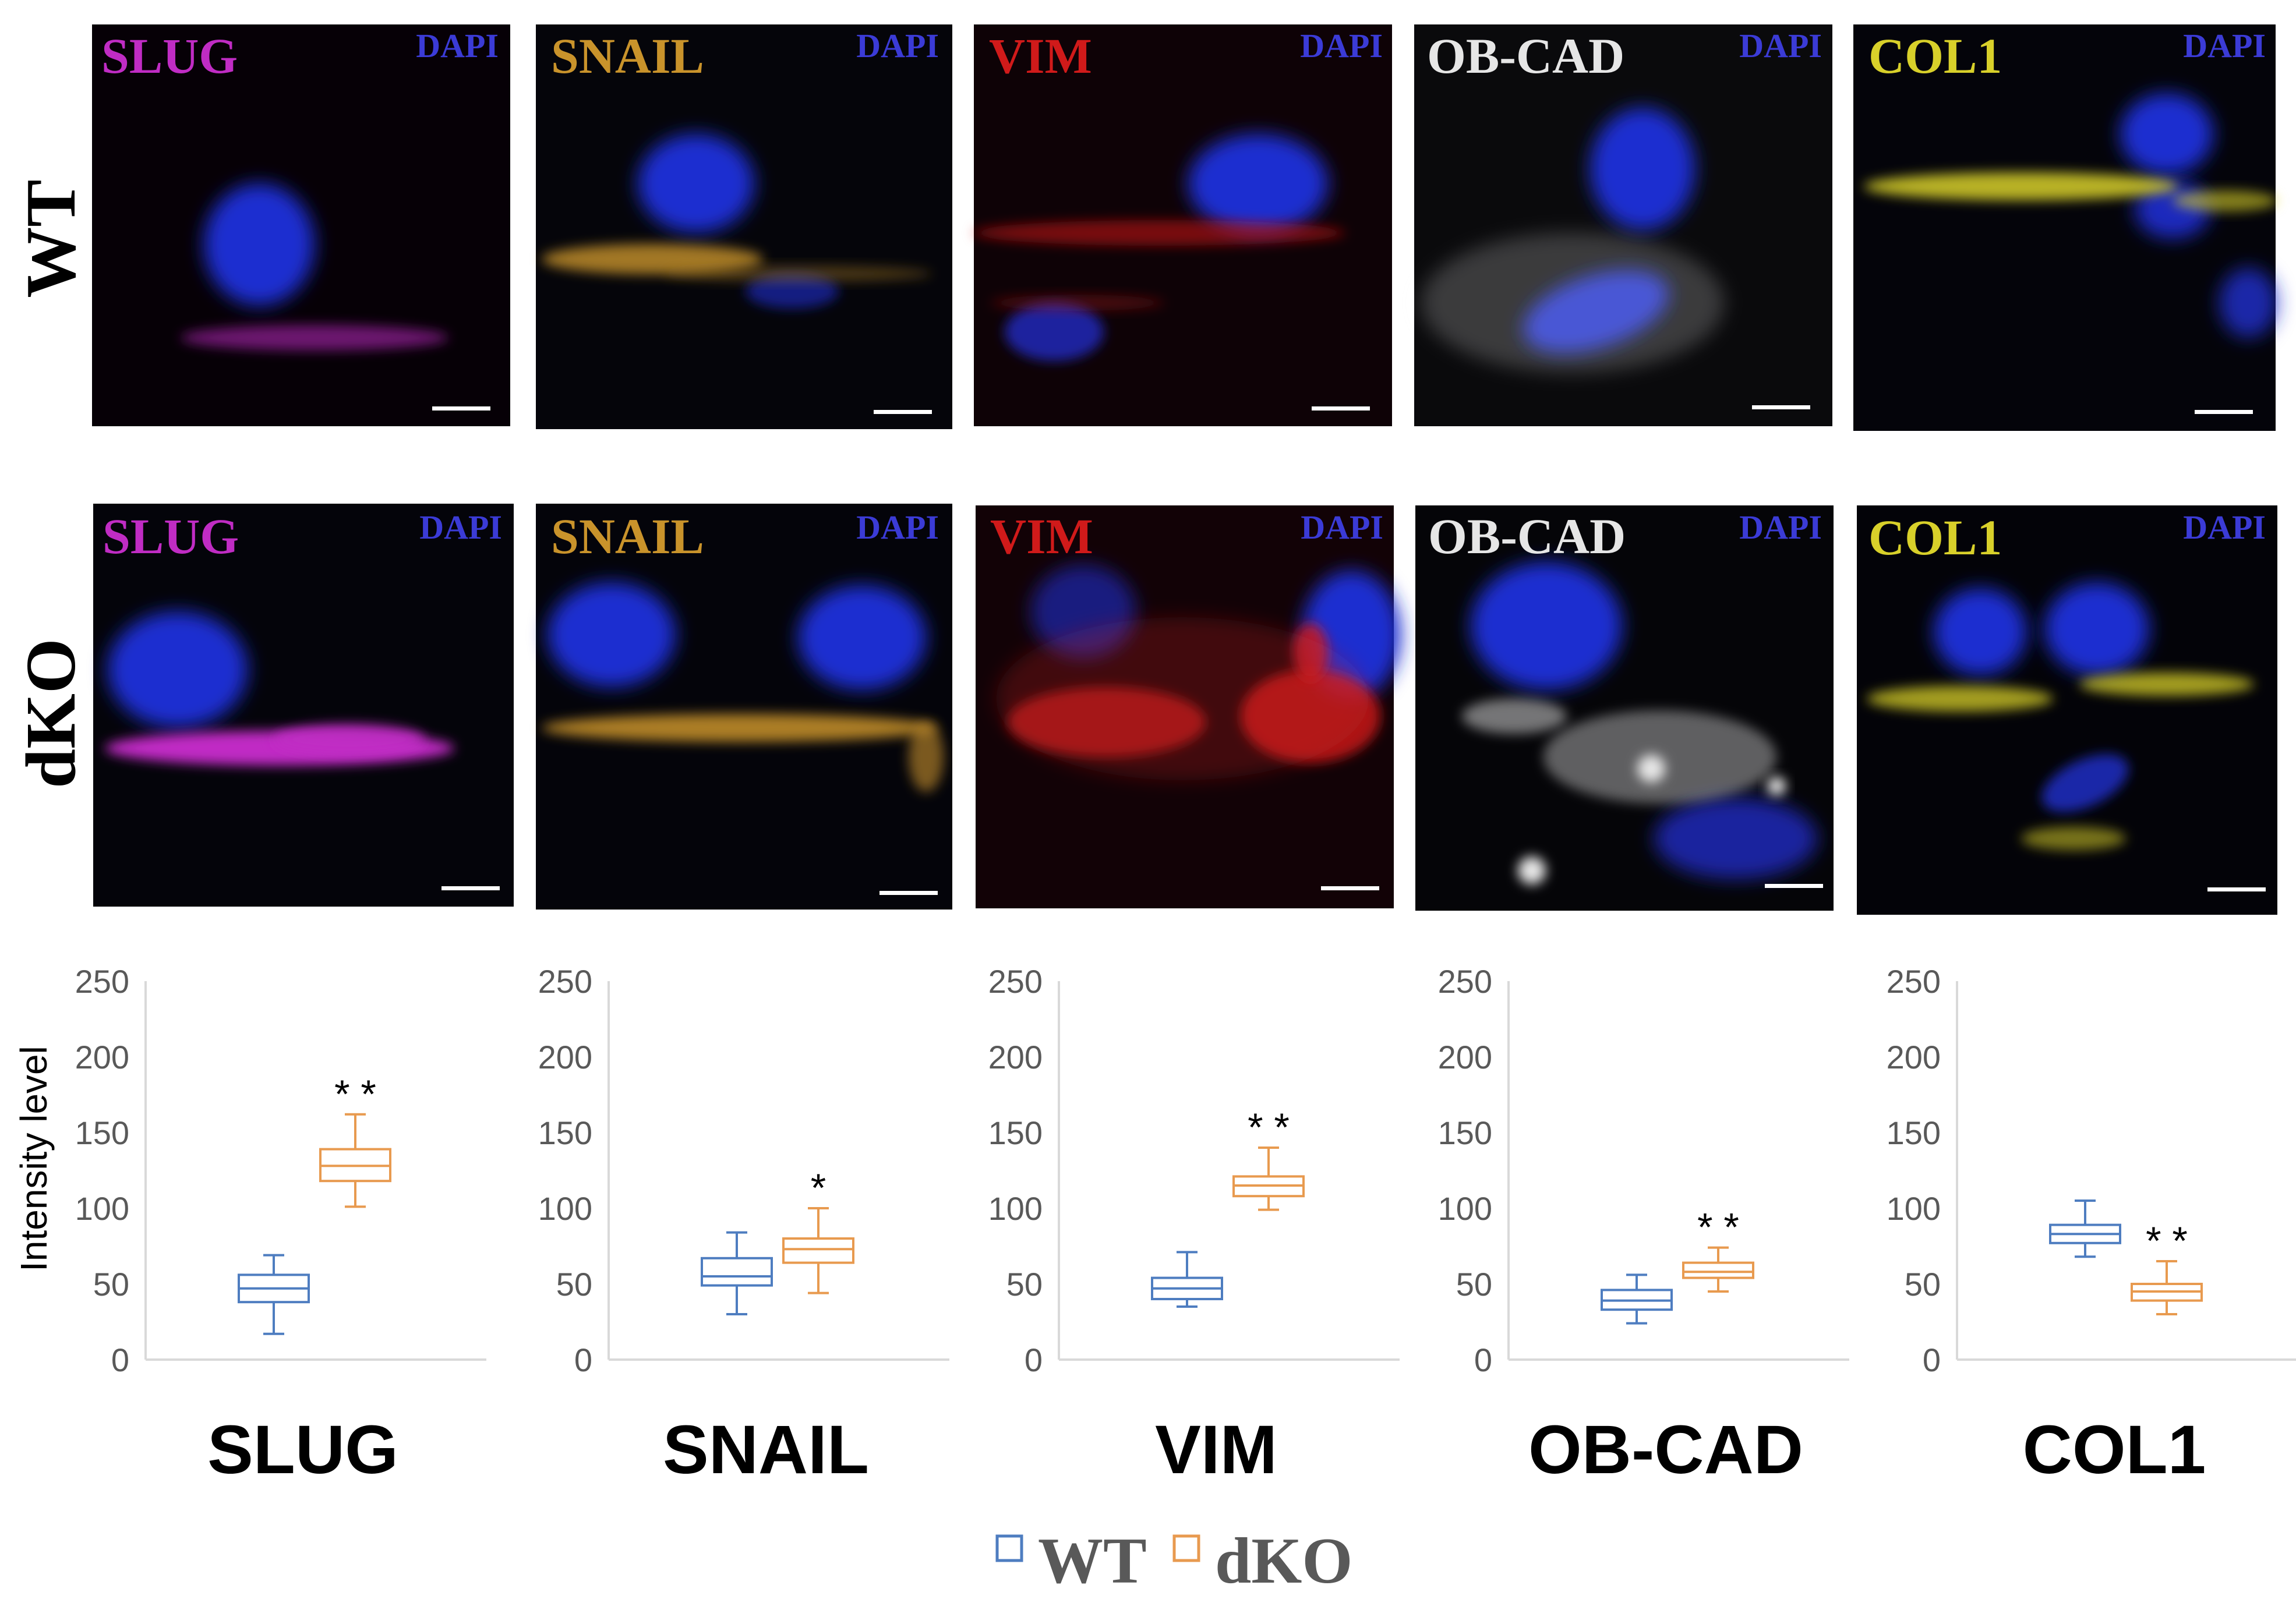 This screenshot has height=1610, width=2296. I want to click on chart-legend: WT dKO, so click(1174, 1561).